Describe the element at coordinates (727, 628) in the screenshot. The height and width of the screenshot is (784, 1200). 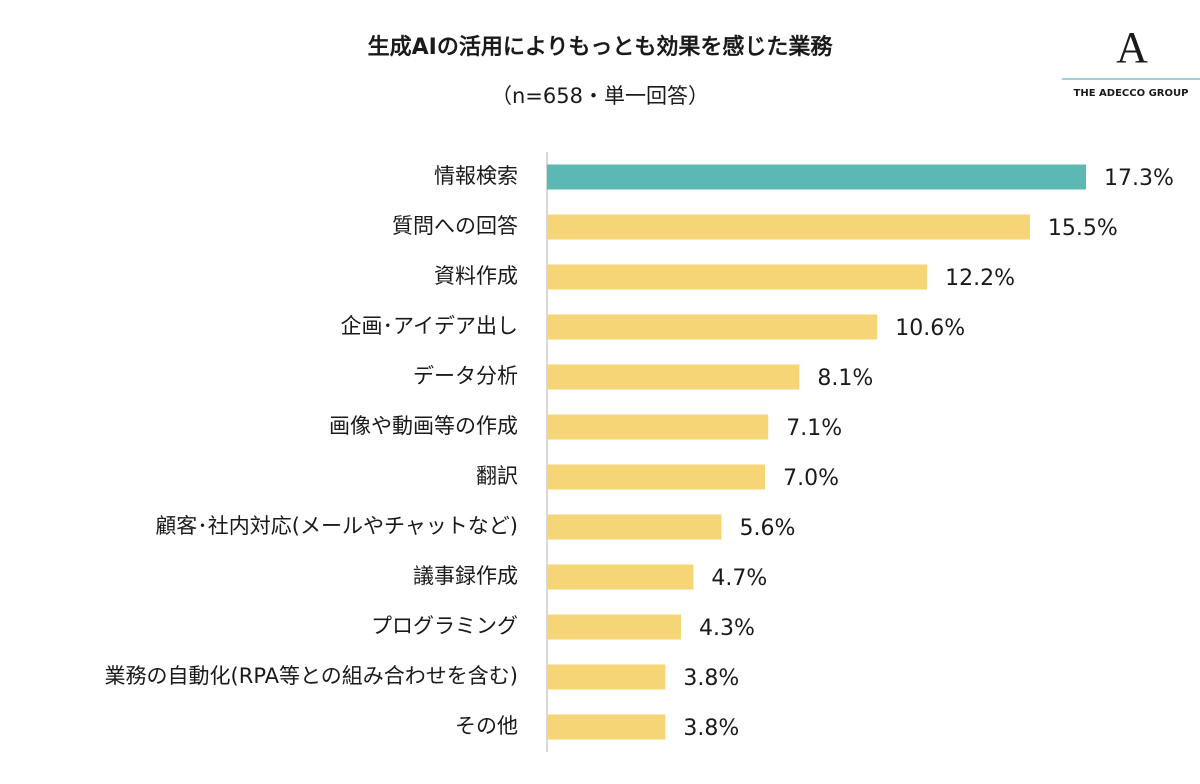
I see `value-label: 4.3%` at that location.